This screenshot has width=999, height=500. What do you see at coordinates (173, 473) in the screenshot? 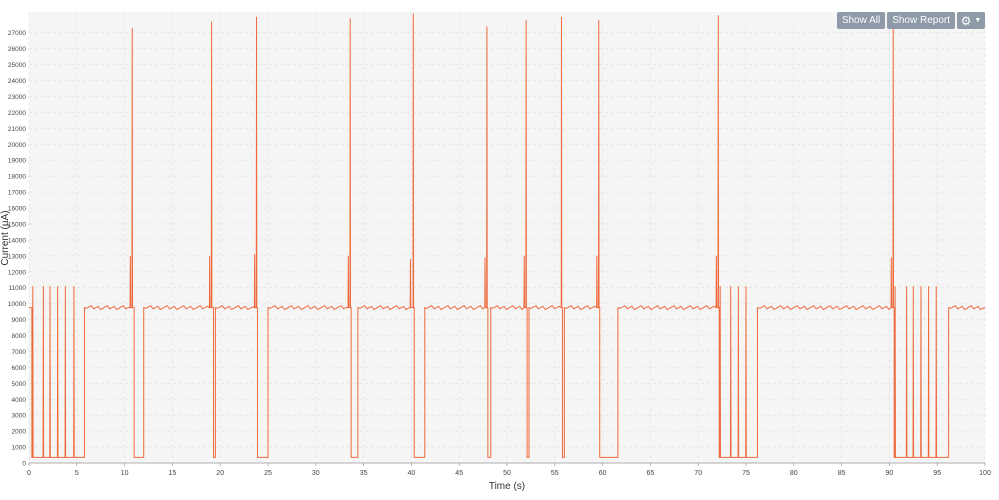
I see `x-tick-label: 15` at bounding box center [173, 473].